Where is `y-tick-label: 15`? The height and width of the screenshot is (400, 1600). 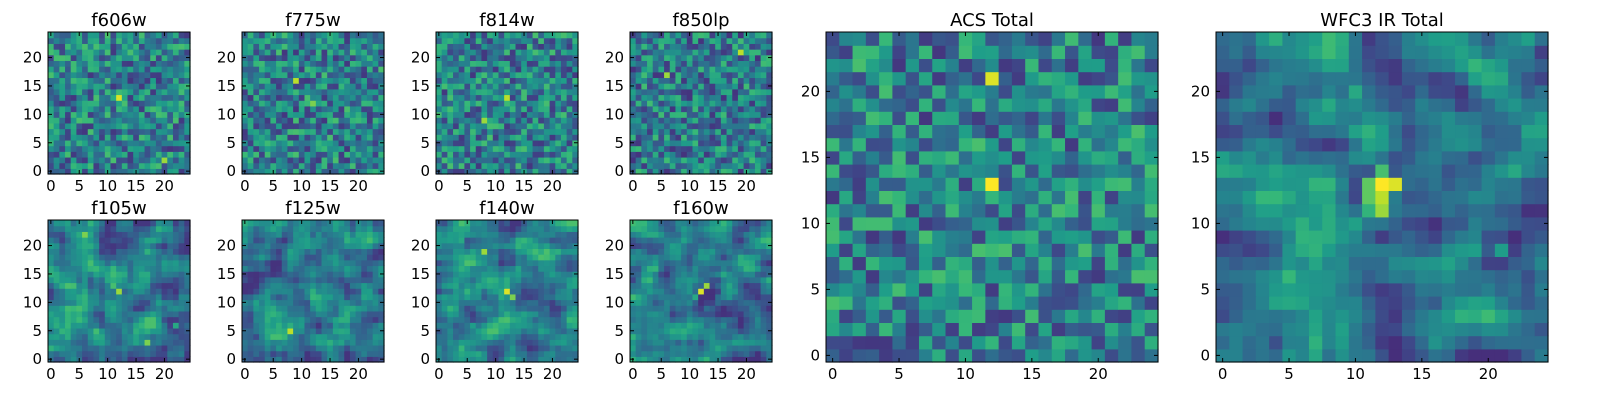 y-tick-label: 15 is located at coordinates (614, 86).